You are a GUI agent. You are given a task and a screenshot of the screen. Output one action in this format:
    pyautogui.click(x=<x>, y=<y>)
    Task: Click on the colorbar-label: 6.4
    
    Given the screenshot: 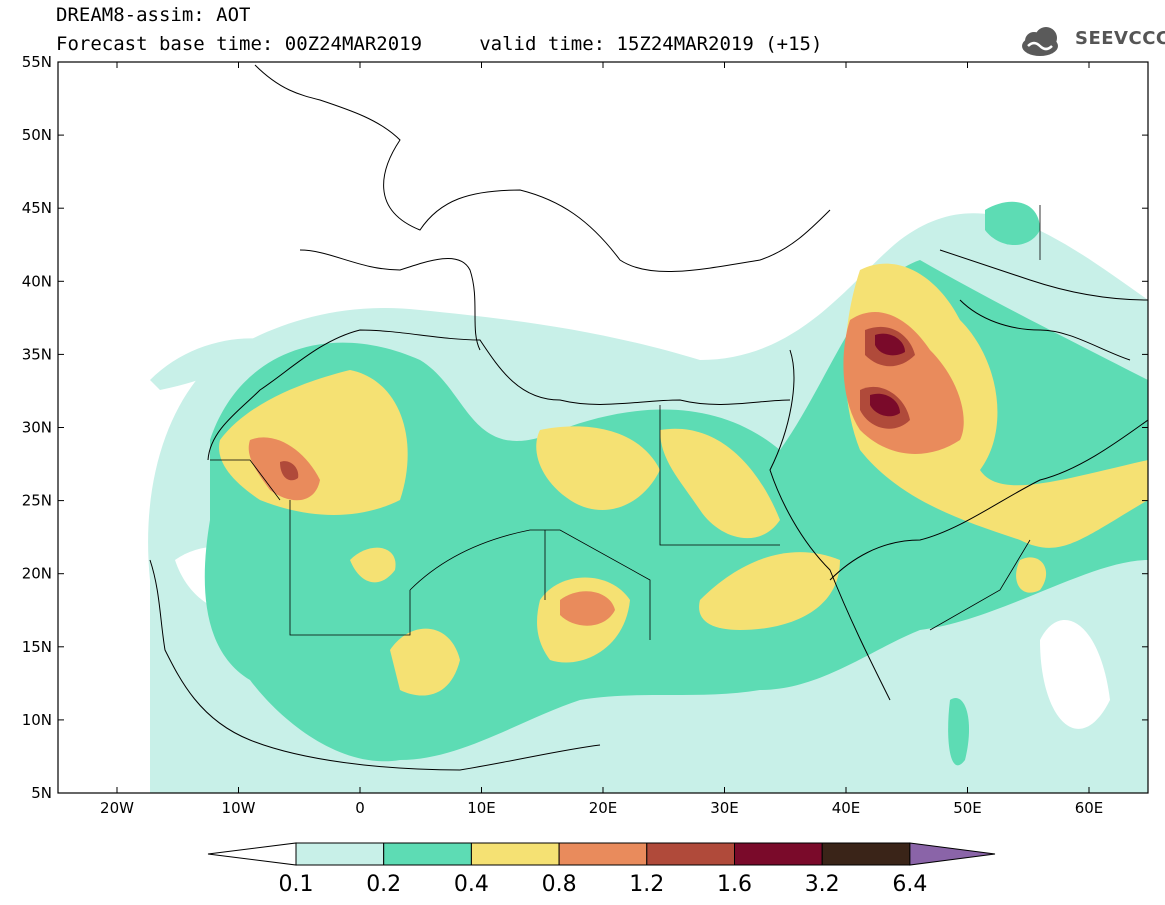 What is the action you would take?
    pyautogui.click(x=909, y=884)
    